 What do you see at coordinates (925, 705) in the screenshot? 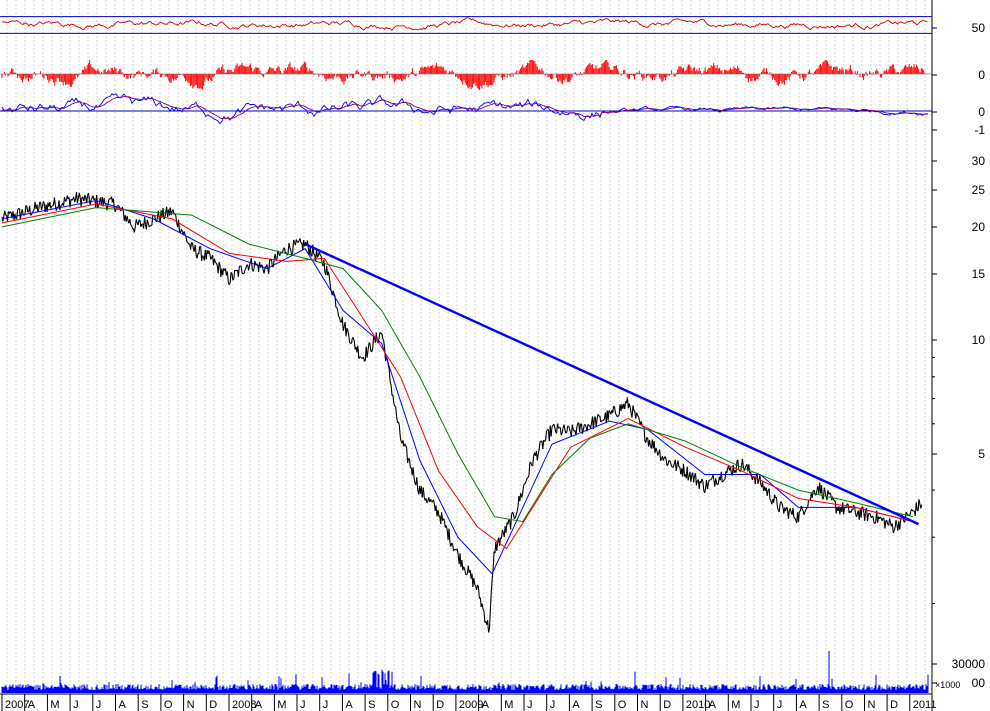
I see `x-tick-label: 2011` at bounding box center [925, 705].